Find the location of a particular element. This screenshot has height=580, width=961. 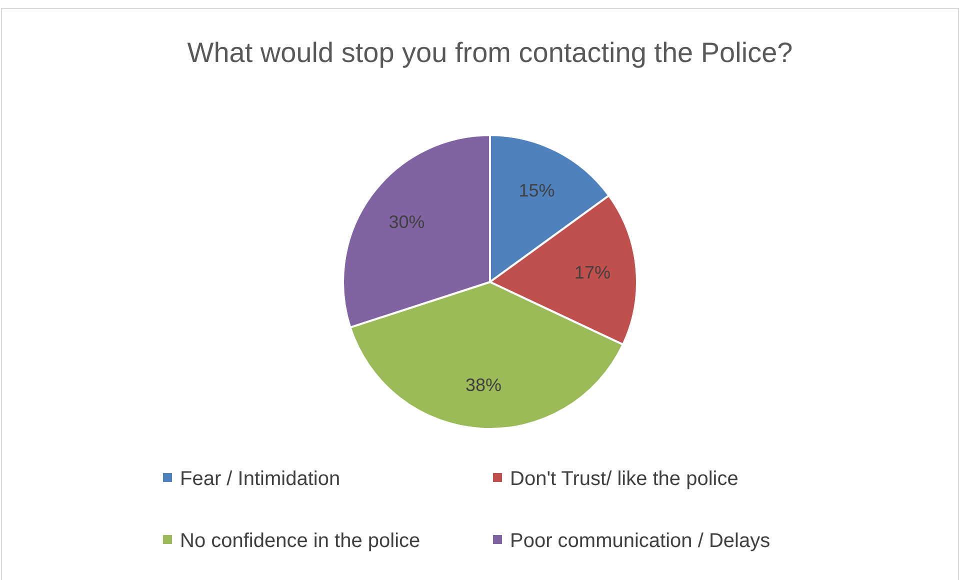

legend-label: No confidence in the police is located at coordinates (300, 541).